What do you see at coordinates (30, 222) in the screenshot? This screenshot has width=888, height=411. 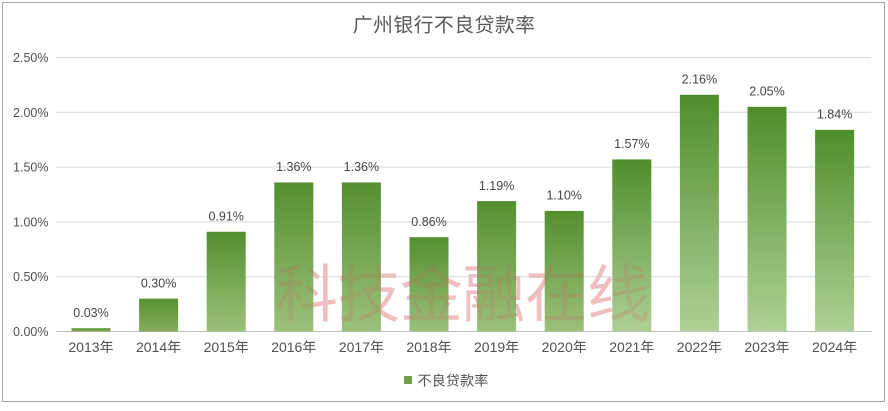 I see `svg-text: 1.00%` at bounding box center [30, 222].